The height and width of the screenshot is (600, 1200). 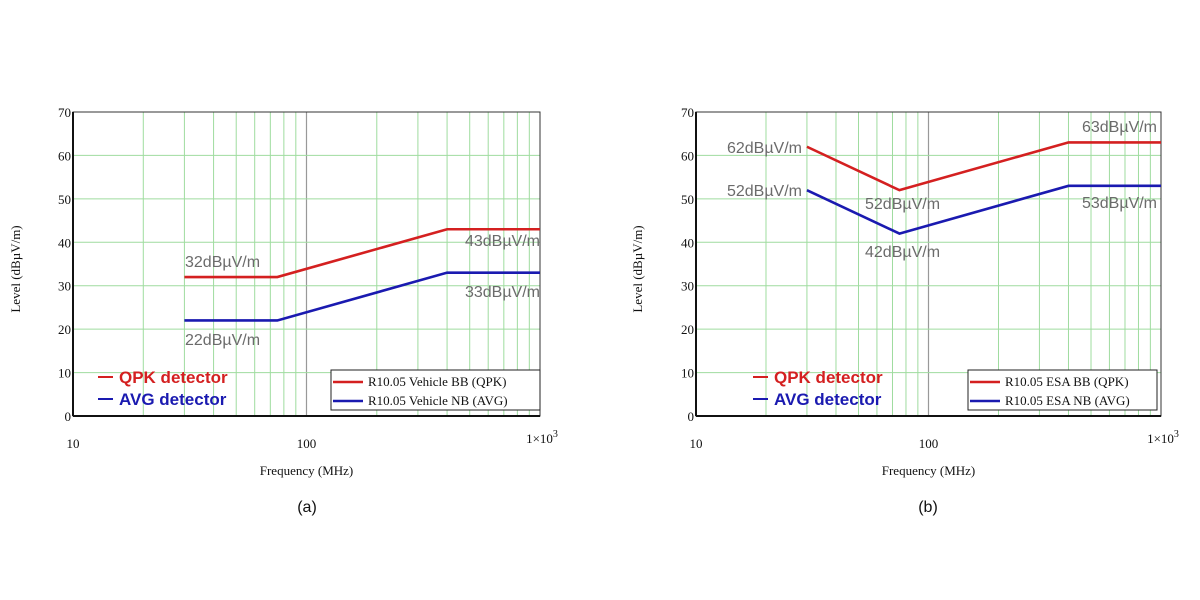 What do you see at coordinates (1067, 400) in the screenshot?
I see `legend-entry: R10.05 ESA NB (AVG)` at bounding box center [1067, 400].